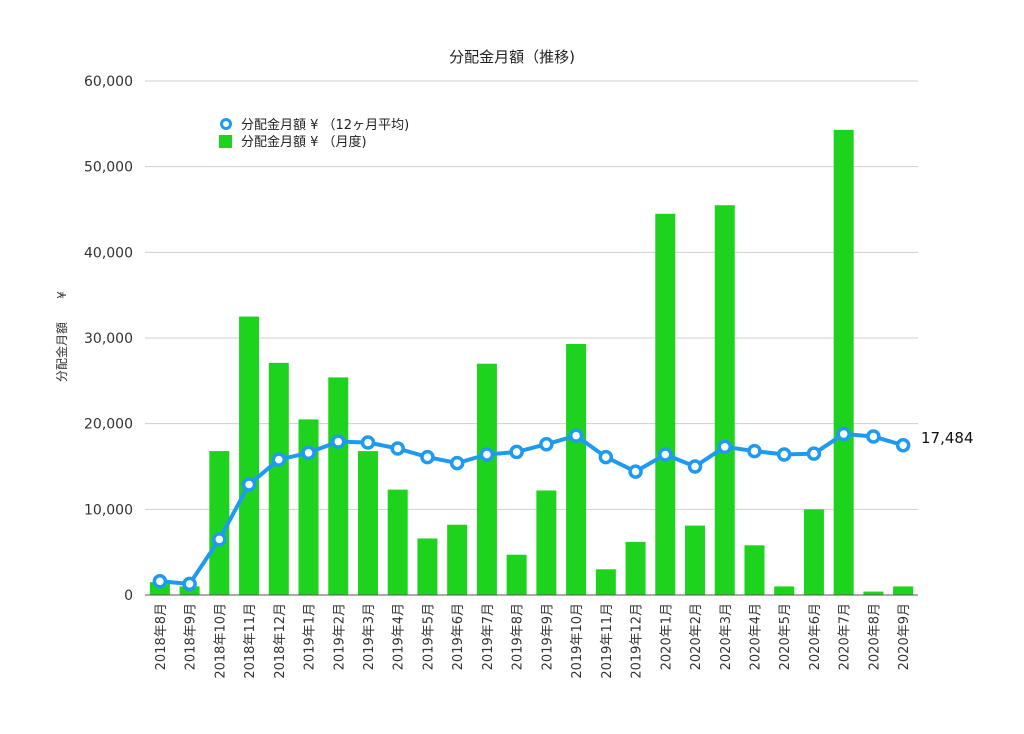 Image resolution: width=1024 pixels, height=734 pixels. What do you see at coordinates (815, 636) in the screenshot?
I see `x-tick-label: 2020年6月` at bounding box center [815, 636].